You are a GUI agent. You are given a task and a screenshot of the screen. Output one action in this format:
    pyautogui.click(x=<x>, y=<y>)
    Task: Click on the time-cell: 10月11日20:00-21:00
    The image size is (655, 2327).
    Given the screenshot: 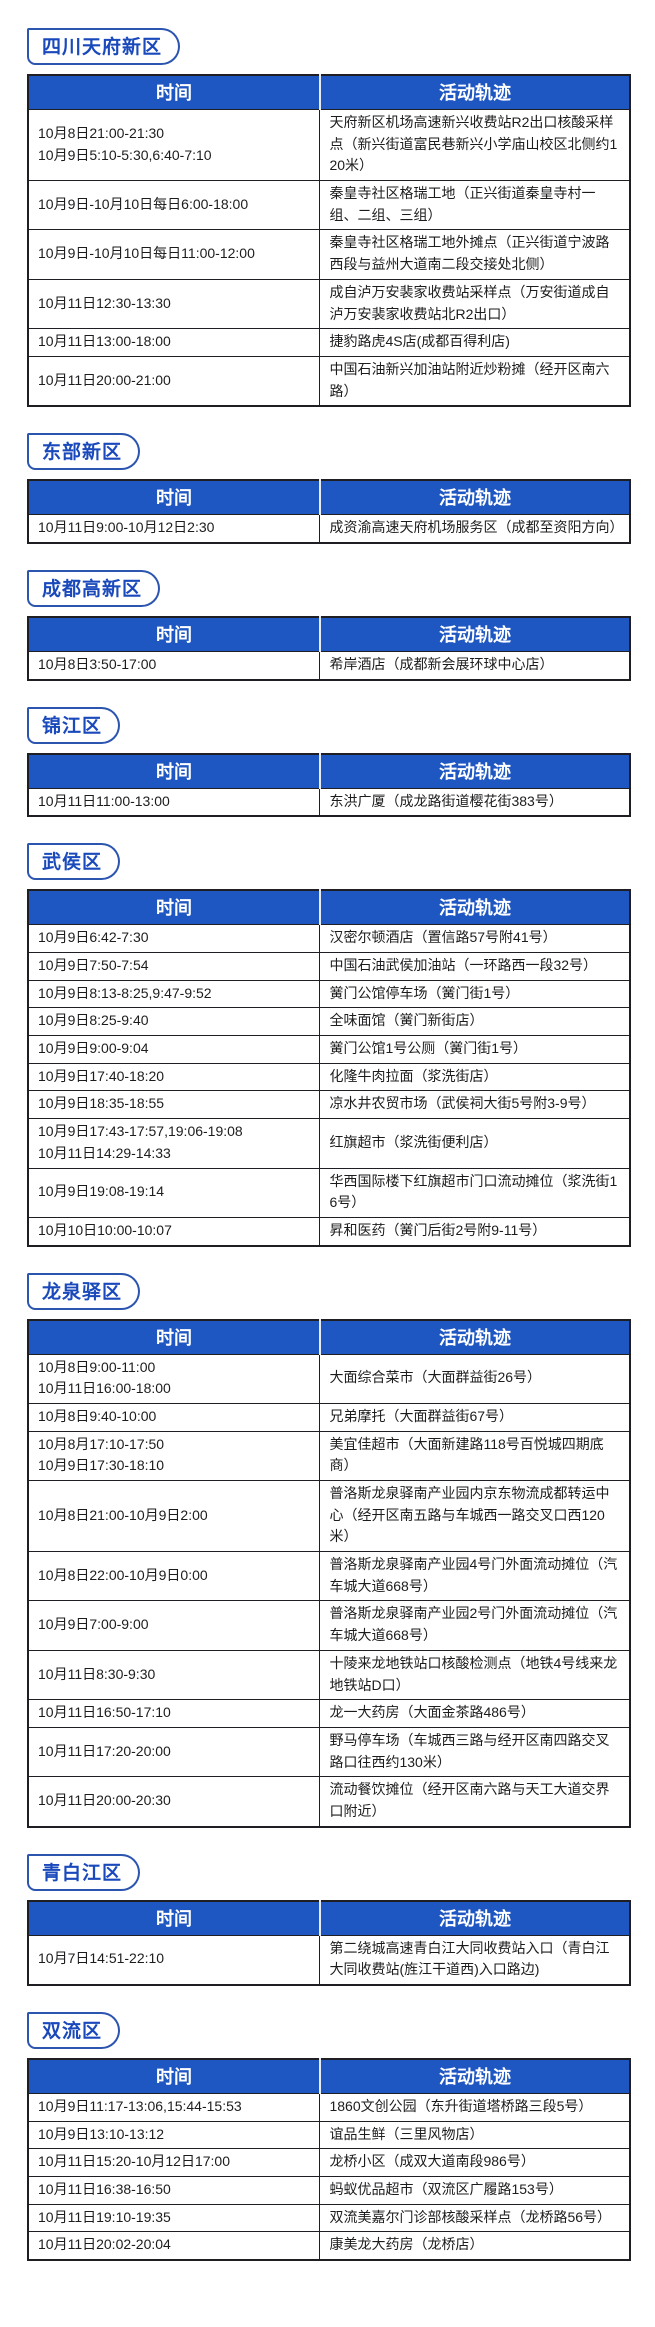 What is the action you would take?
    pyautogui.click(x=174, y=381)
    